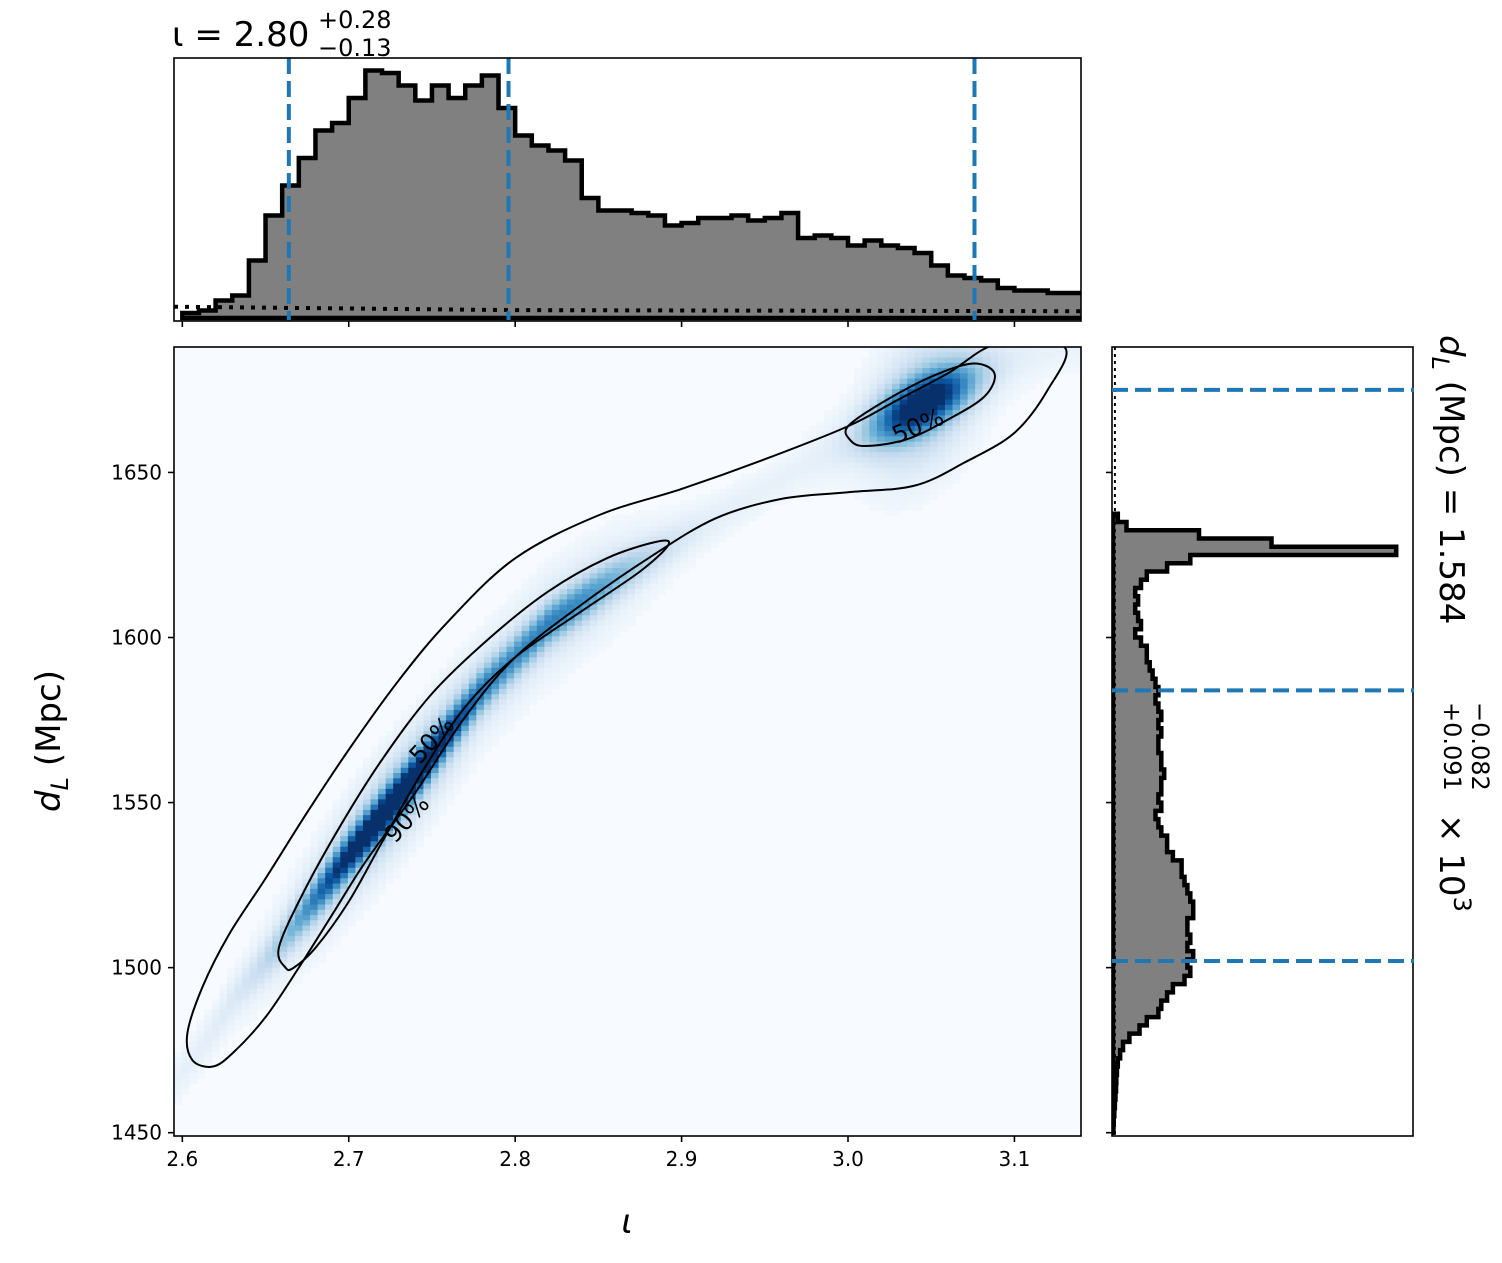 The width and height of the screenshot is (1502, 1263). I want to click on y-tick-label: 1600, so click(136, 638).